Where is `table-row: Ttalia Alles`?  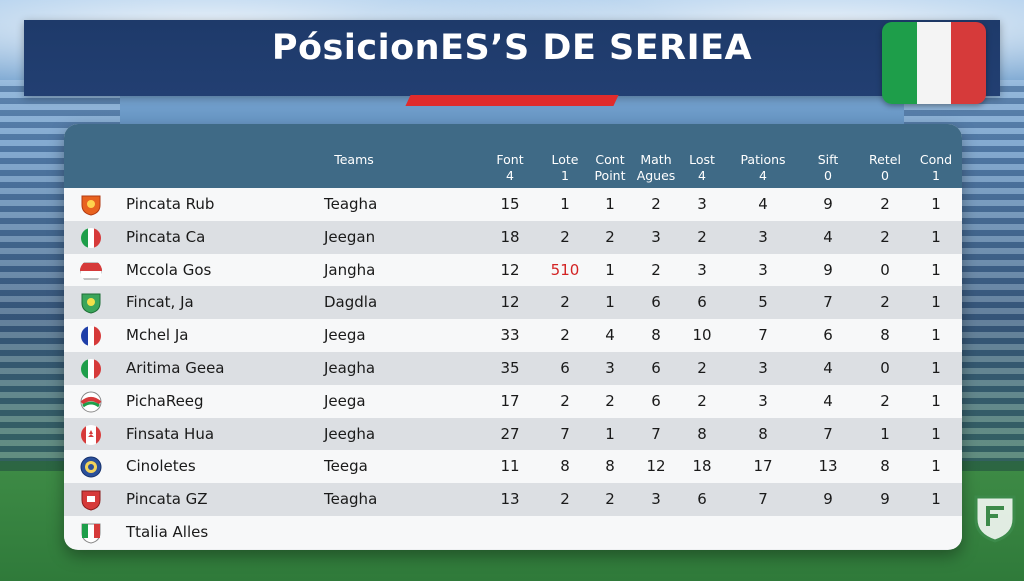 table-row: Ttalia Alles is located at coordinates (513, 532).